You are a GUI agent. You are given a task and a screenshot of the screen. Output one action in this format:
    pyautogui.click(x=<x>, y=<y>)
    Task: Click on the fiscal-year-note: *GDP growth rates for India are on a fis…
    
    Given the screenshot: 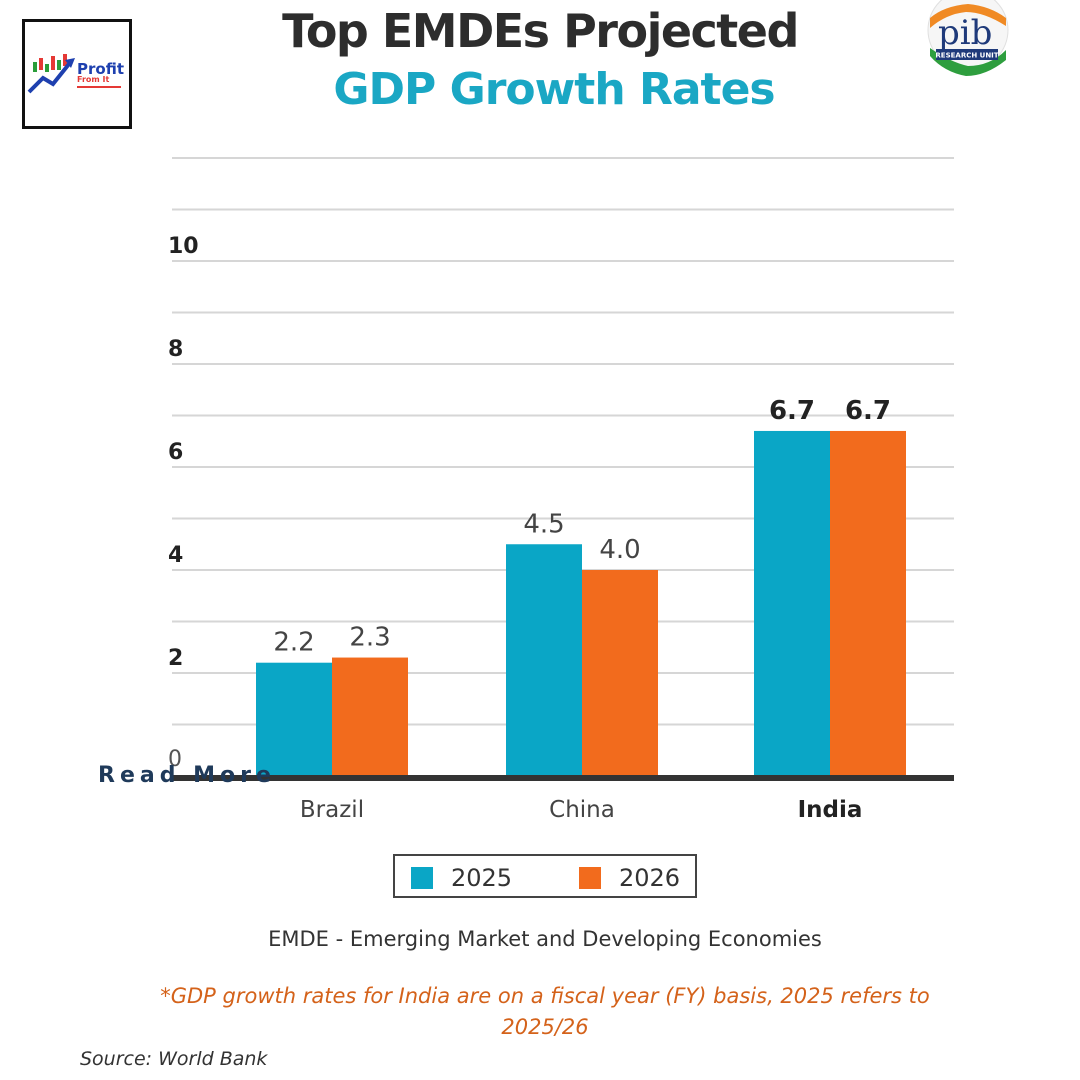 What is the action you would take?
    pyautogui.click(x=545, y=1011)
    